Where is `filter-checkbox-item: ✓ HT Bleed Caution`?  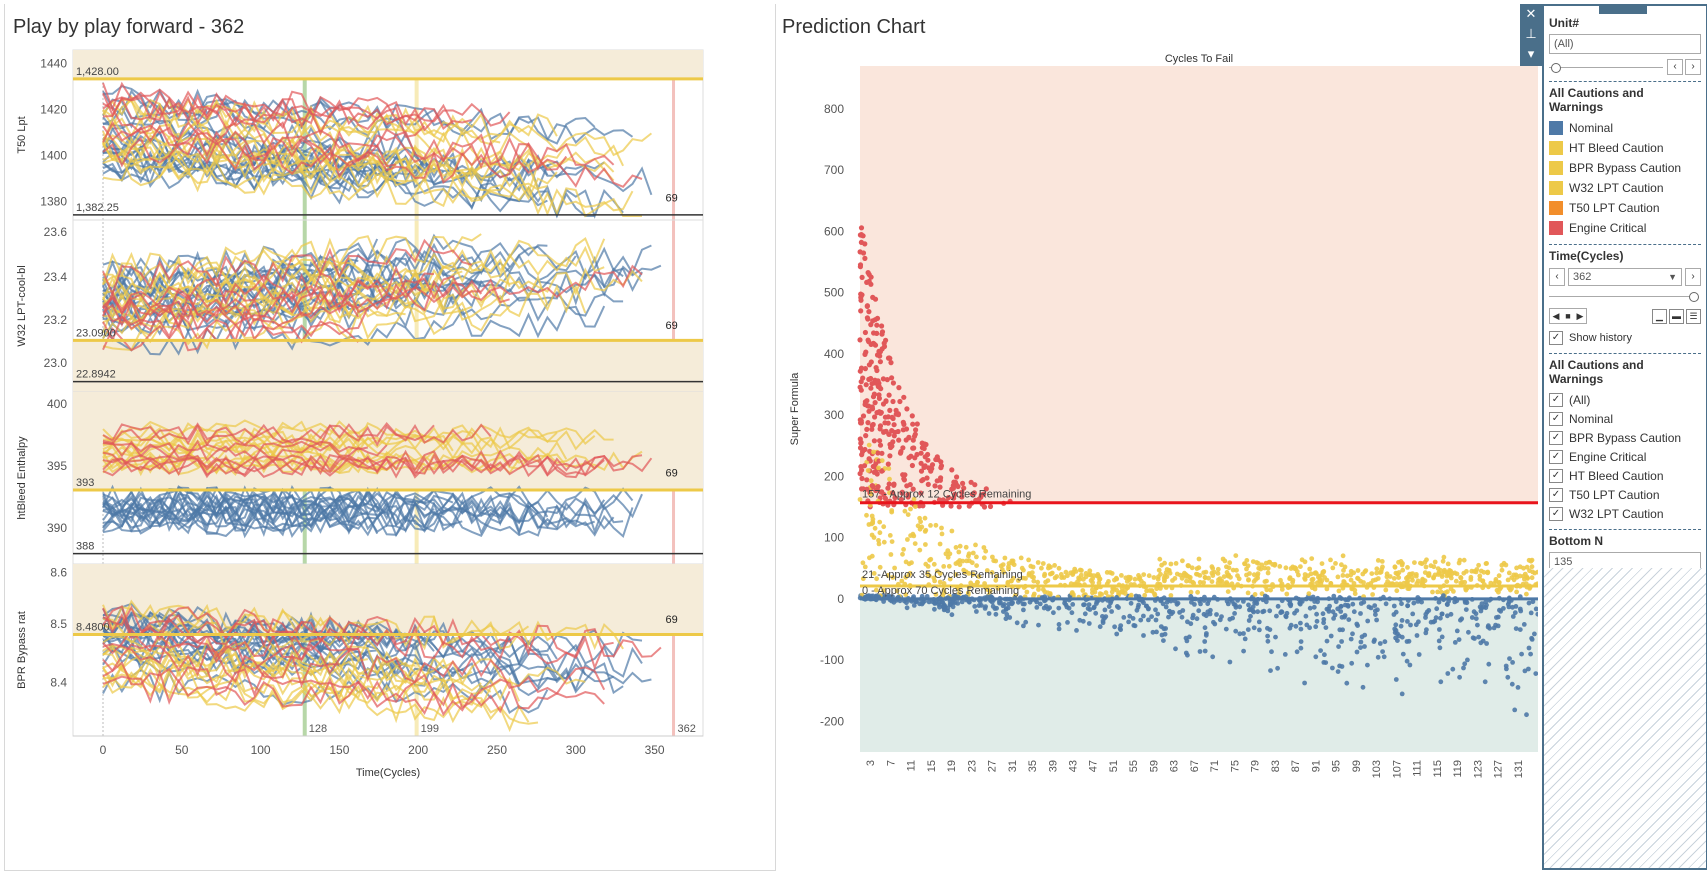 filter-checkbox-item: ✓ HT Bleed Caution is located at coordinates (1625, 475).